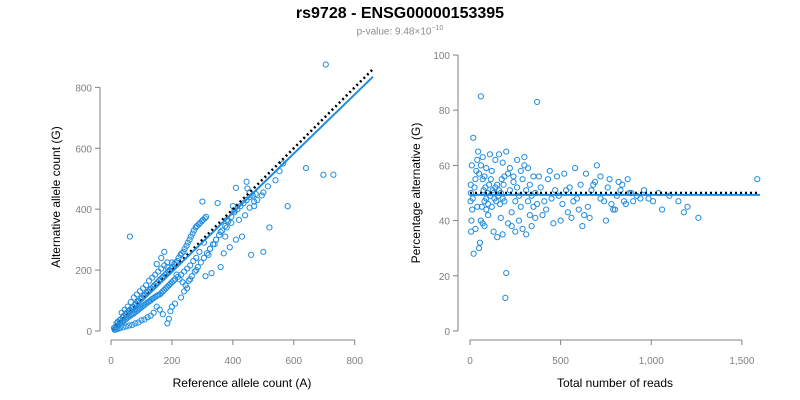  Describe the element at coordinates (400, 13) in the screenshot. I see `chart-title: rs9728 - ENSG00000153395` at that location.